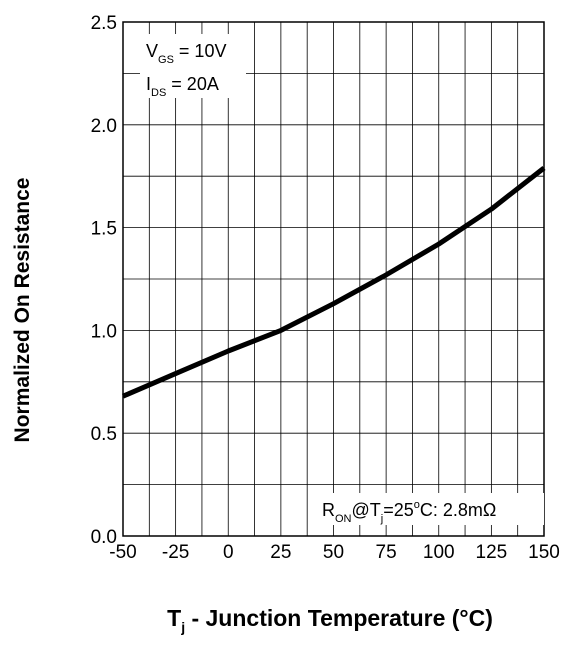 The image size is (565, 648). I want to click on y-tick-label: 0.5, so click(104, 434).